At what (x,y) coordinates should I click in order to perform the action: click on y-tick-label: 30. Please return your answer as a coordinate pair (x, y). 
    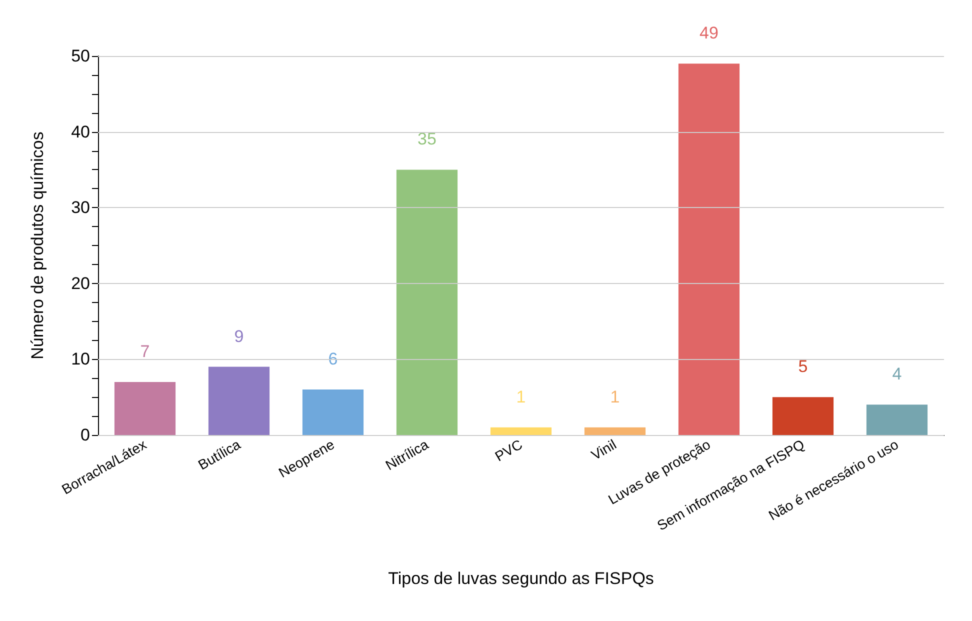
    Looking at the image, I should click on (80, 208).